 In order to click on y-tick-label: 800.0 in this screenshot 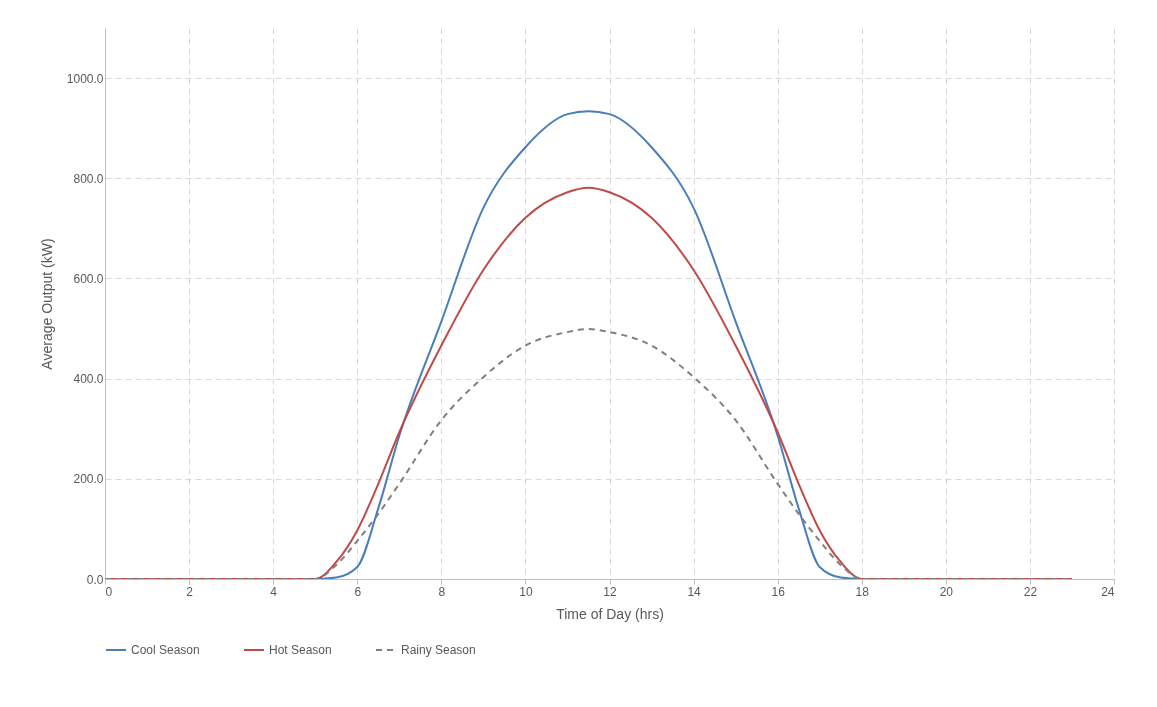, I will do `click(88, 178)`.